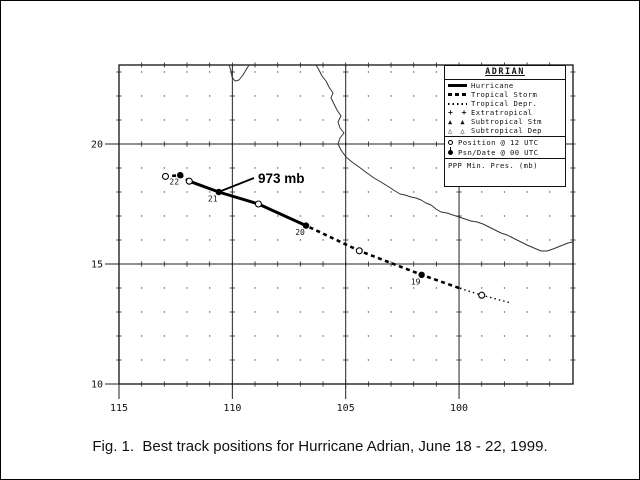 The width and height of the screenshot is (640, 480). What do you see at coordinates (492, 85) in the screenshot?
I see `legend-label: Hurricane` at bounding box center [492, 85].